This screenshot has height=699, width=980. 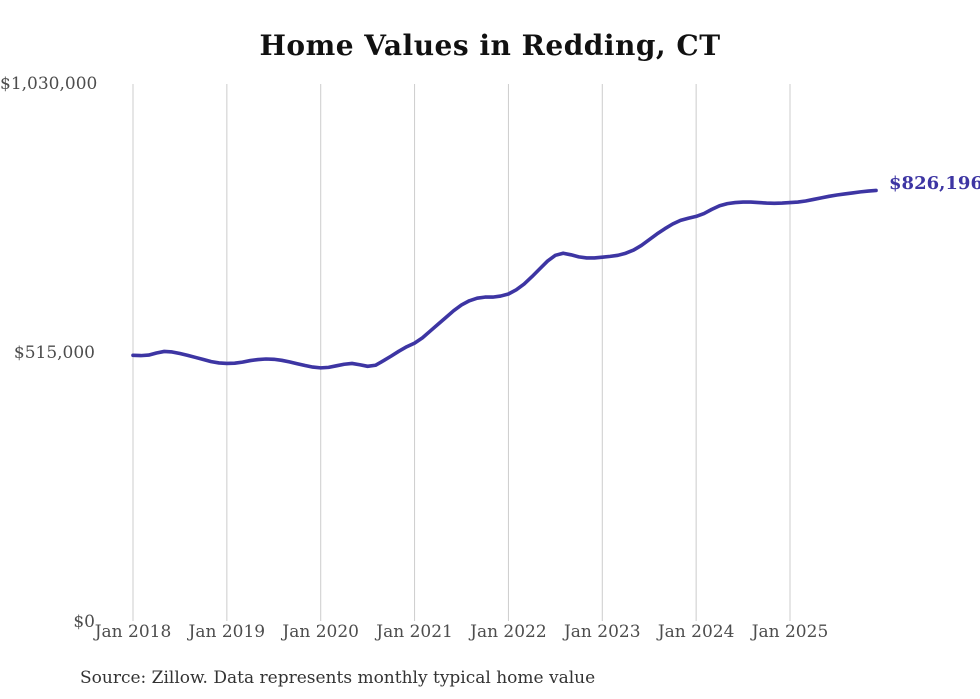 What do you see at coordinates (934, 184) in the screenshot?
I see `latest-value-label: $826,196` at bounding box center [934, 184].